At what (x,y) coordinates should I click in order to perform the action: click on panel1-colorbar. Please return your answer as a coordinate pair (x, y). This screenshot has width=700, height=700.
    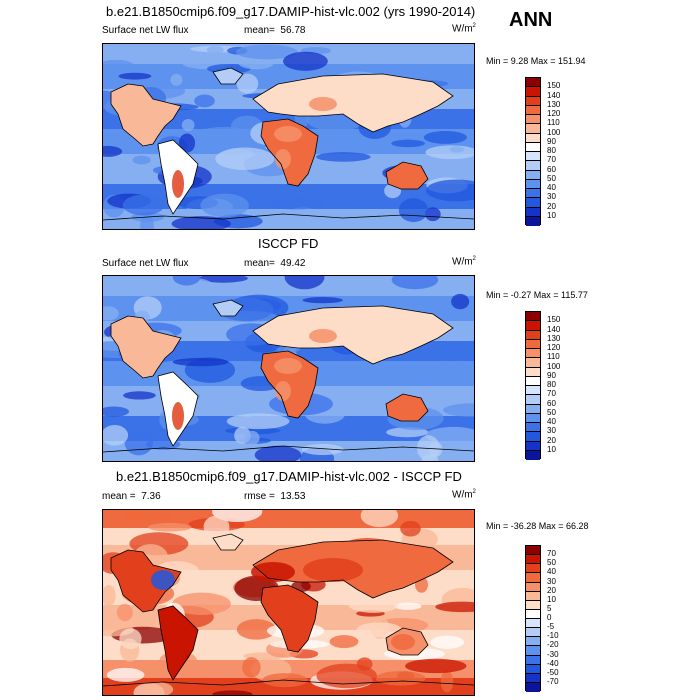
    Looking at the image, I should click on (533, 151).